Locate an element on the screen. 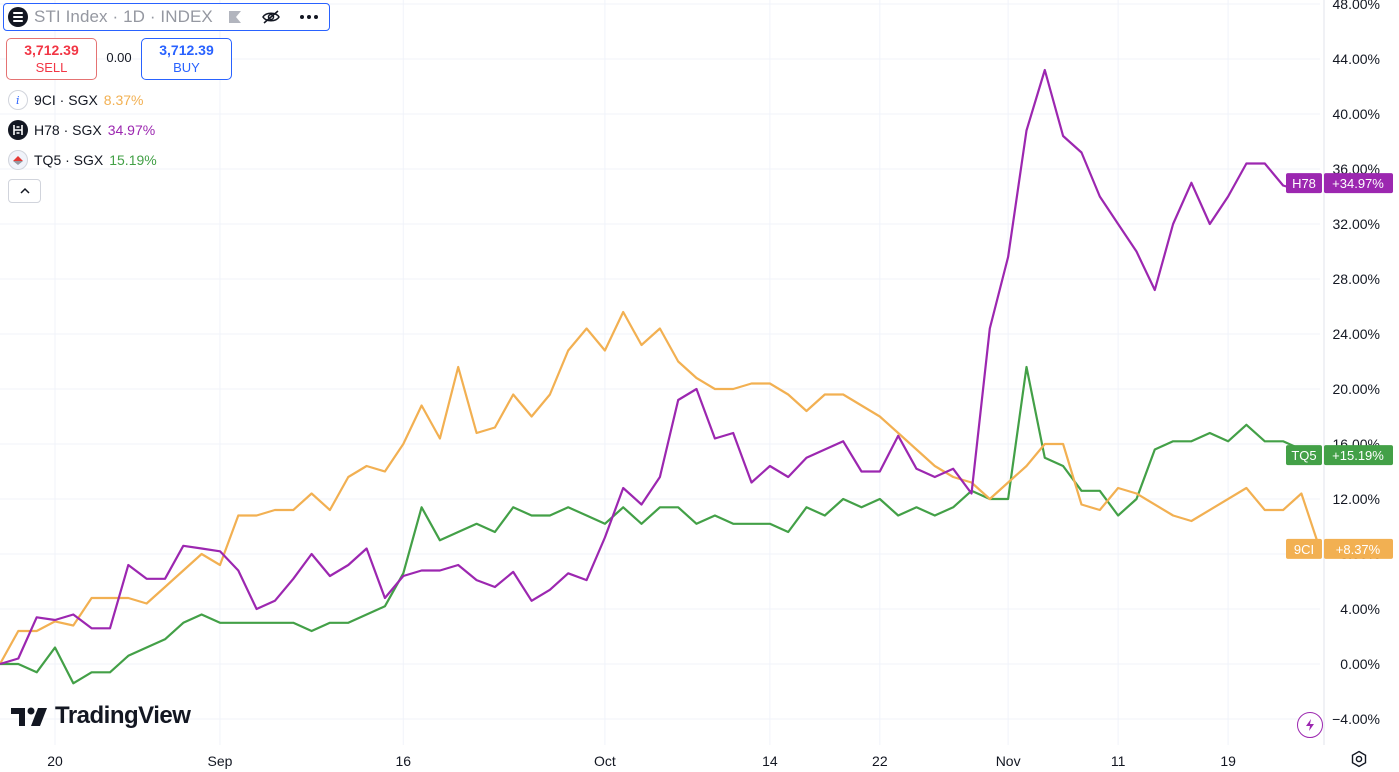 Image resolution: width=1399 pixels, height=772 pixels. legend-item-9ci: i 9CI · SGX 8.37% is located at coordinates (76, 100).